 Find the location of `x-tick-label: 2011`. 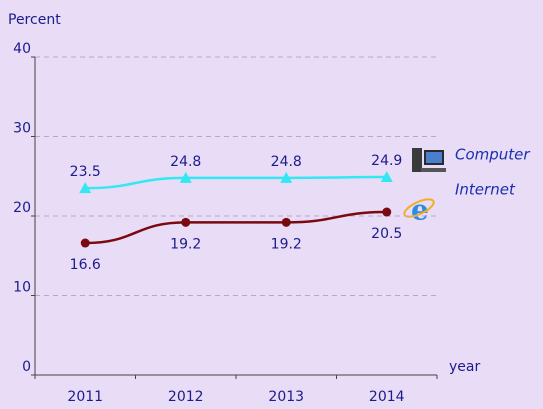

x-tick-label: 2011 is located at coordinates (85, 397).